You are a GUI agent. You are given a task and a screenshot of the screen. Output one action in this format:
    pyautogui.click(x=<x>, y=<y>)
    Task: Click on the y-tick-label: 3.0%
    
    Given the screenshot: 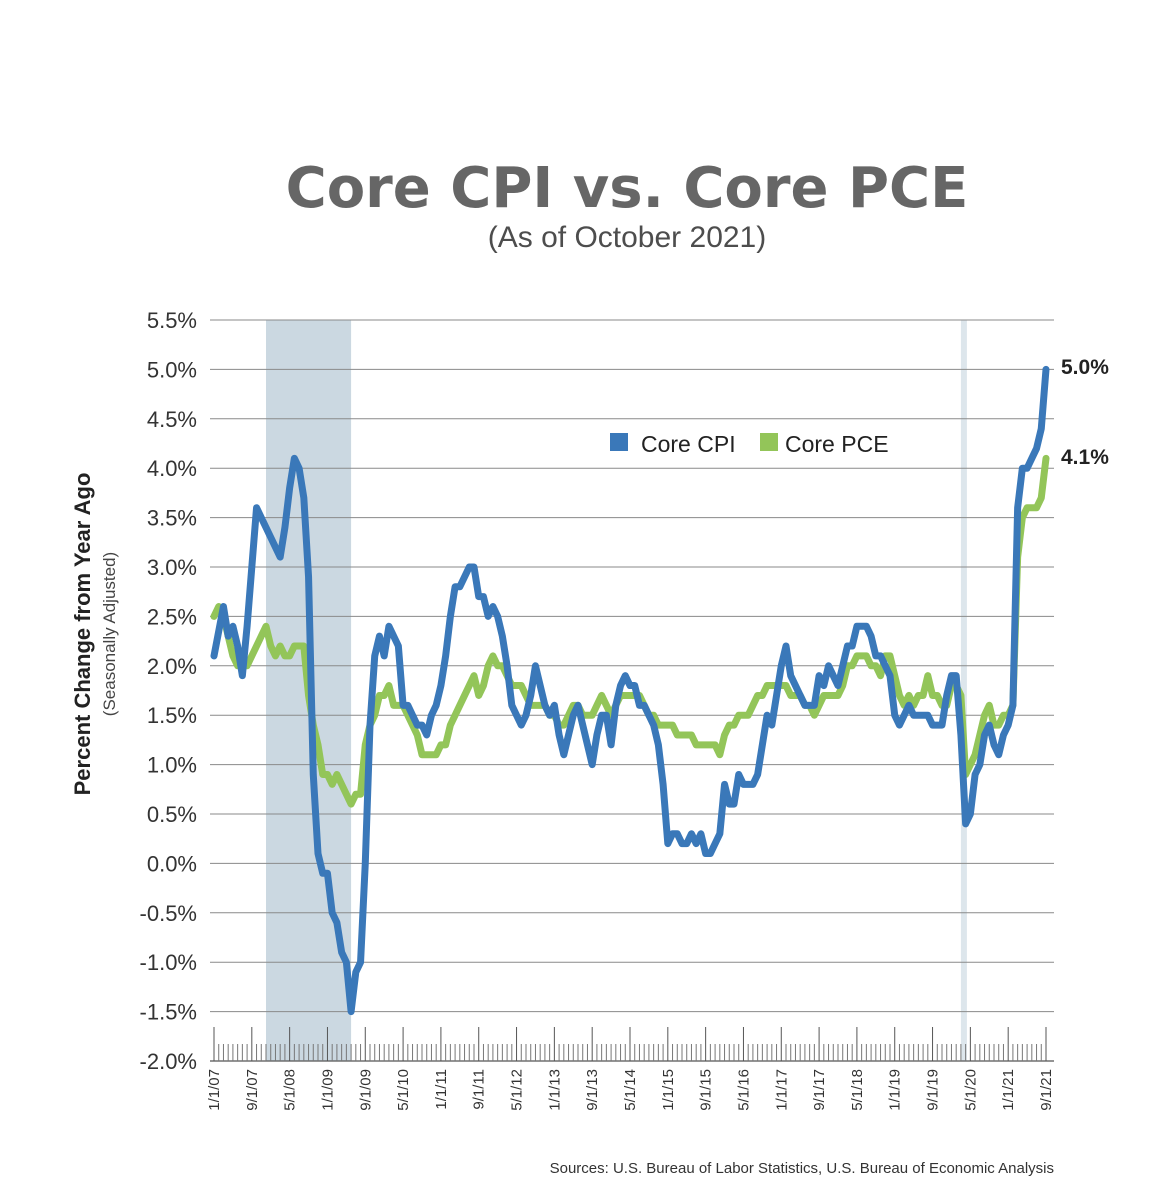 What is the action you would take?
    pyautogui.click(x=172, y=567)
    